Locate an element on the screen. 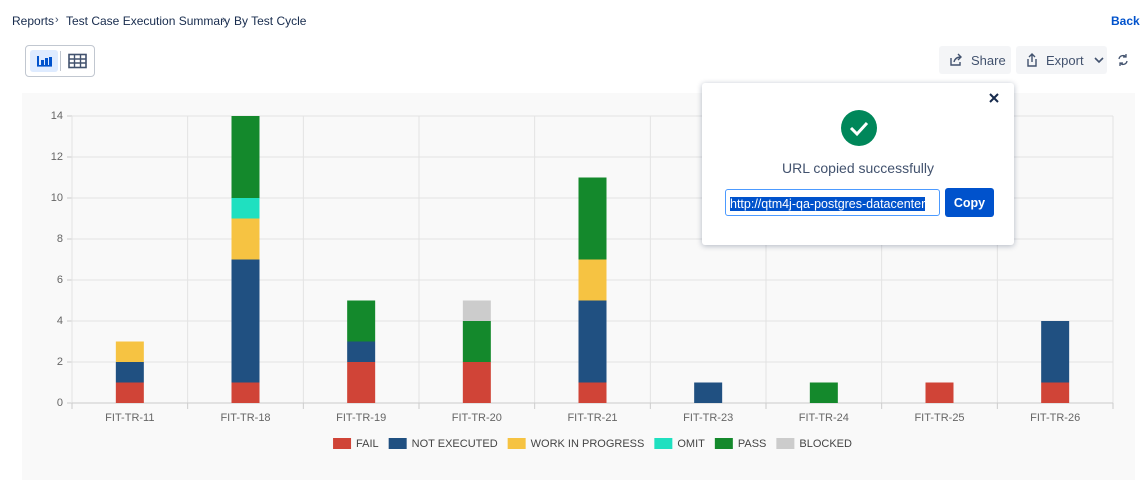 This screenshot has height=485, width=1144. legend-label: NOT EXECUTED is located at coordinates (455, 444).